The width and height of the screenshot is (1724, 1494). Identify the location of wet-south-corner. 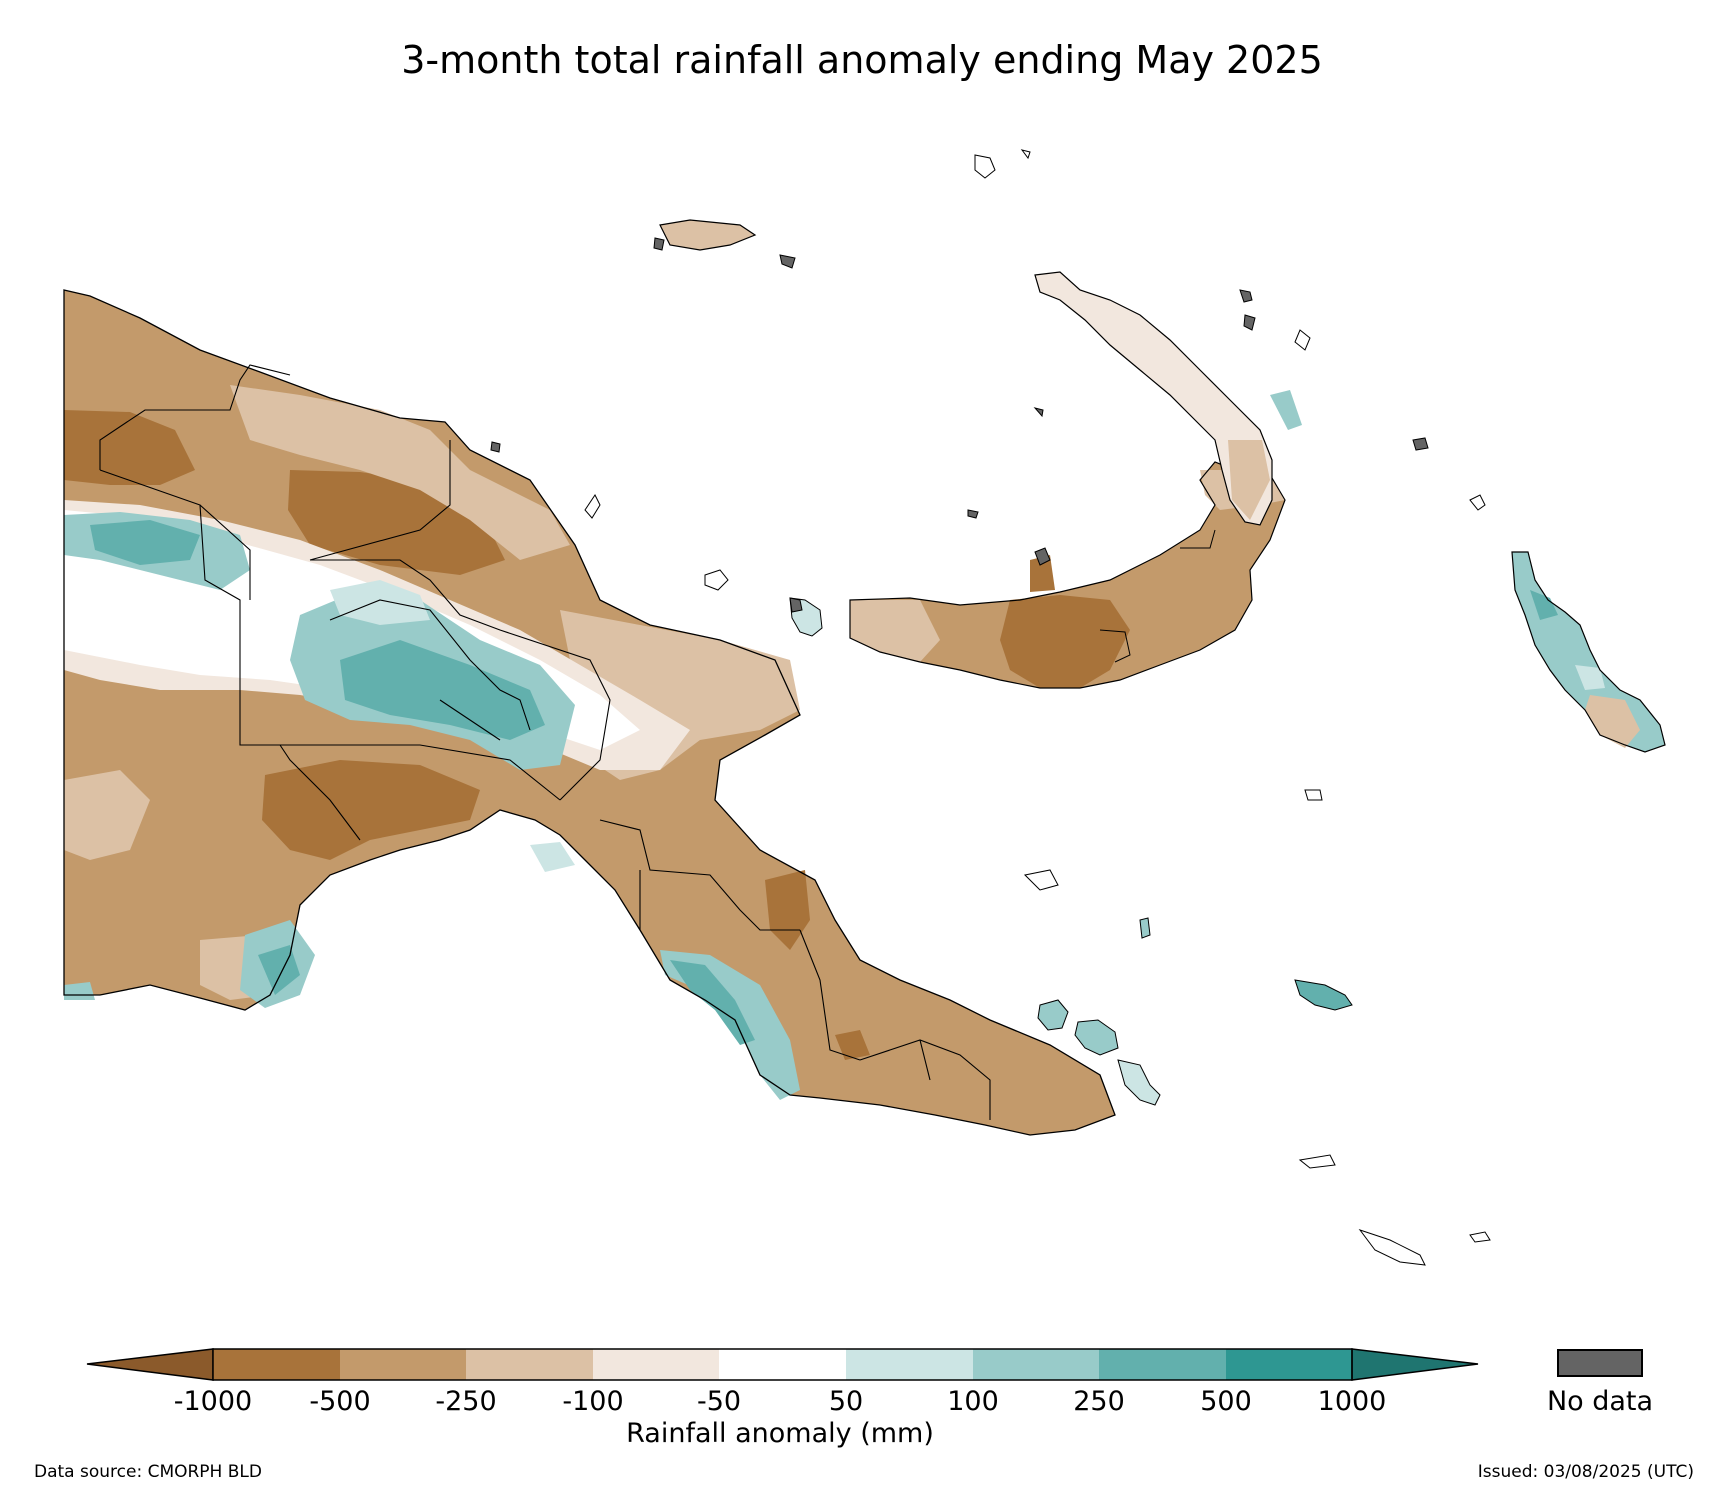
(79, 991).